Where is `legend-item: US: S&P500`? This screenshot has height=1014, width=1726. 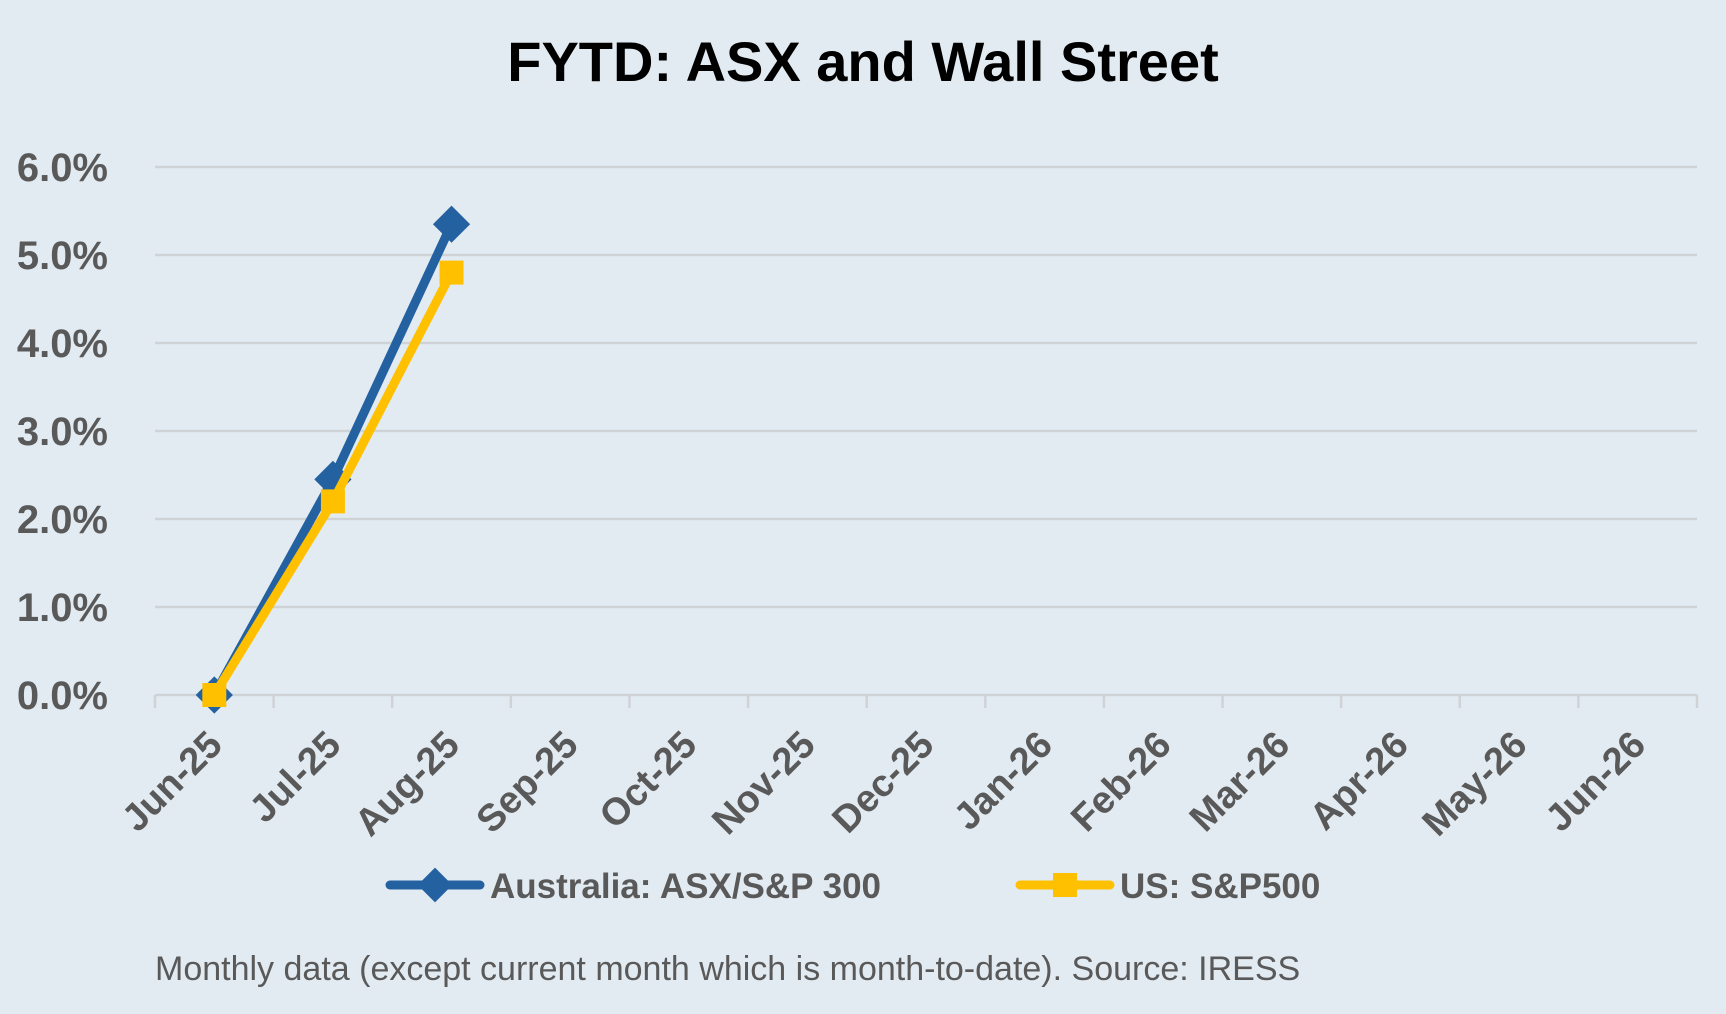
legend-item: US: S&P500 is located at coordinates (1167, 886).